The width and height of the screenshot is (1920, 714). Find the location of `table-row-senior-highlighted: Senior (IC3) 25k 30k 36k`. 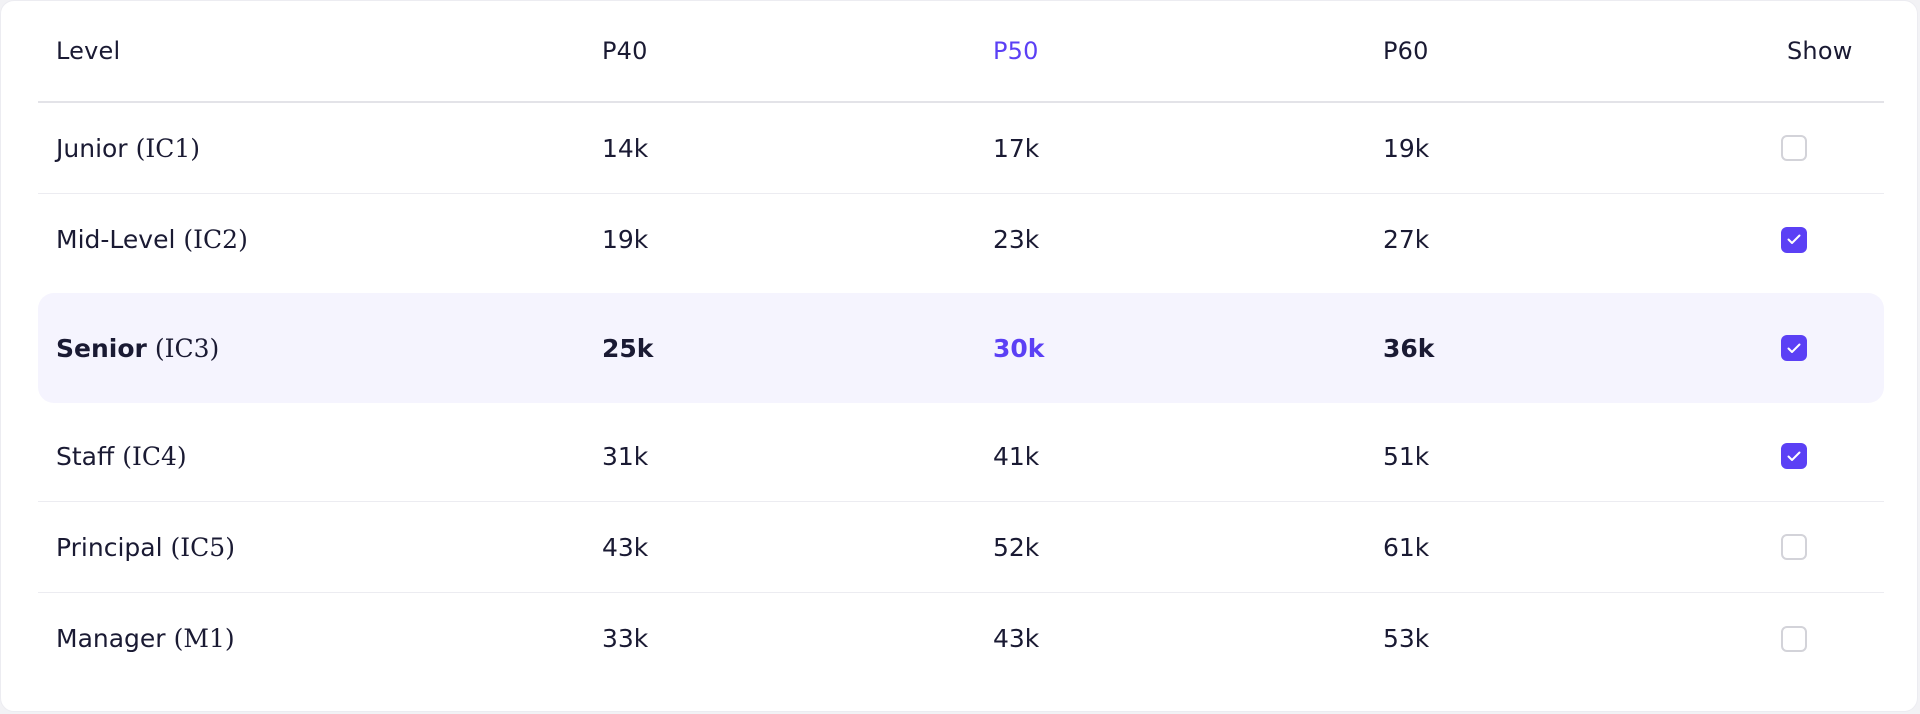

table-row-senior-highlighted: Senior (IC3) 25k 30k 36k is located at coordinates (961, 348).